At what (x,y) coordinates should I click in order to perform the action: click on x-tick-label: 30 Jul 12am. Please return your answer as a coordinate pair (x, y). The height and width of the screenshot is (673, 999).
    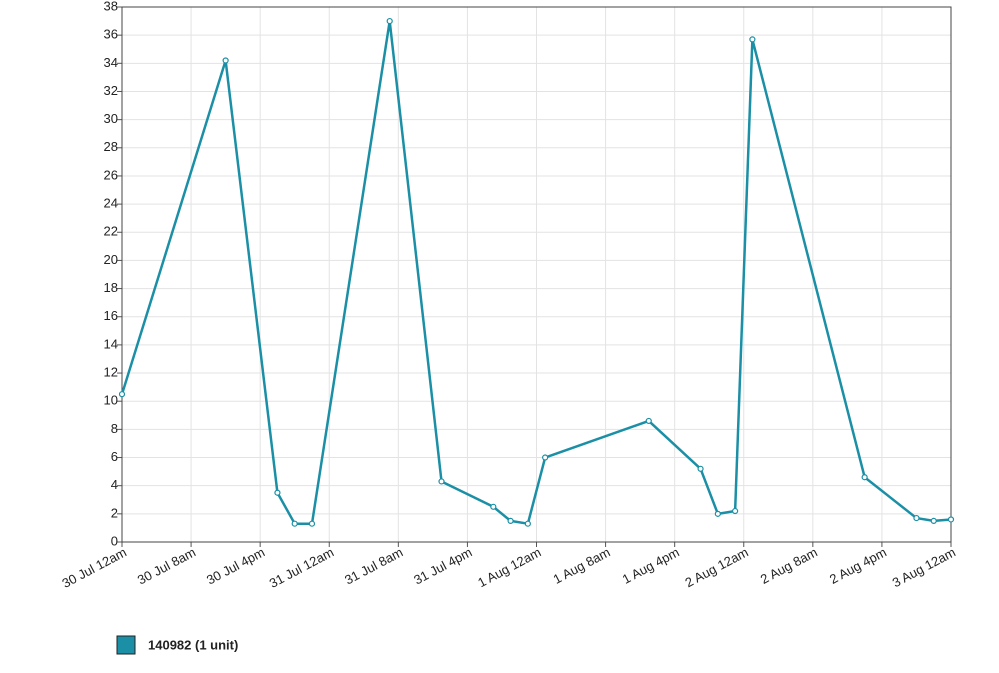
    Looking at the image, I should click on (94, 567).